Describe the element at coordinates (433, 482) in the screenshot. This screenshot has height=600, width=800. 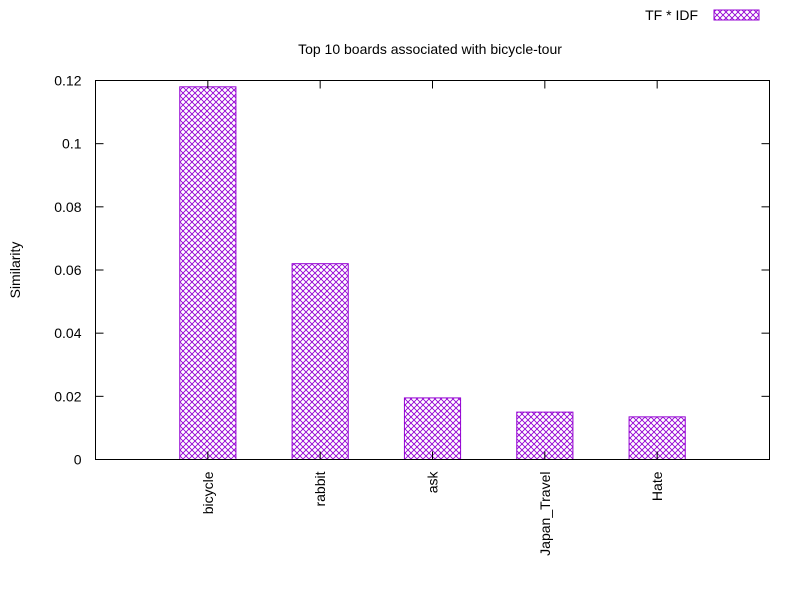
I see `x-tick-label: ask` at that location.